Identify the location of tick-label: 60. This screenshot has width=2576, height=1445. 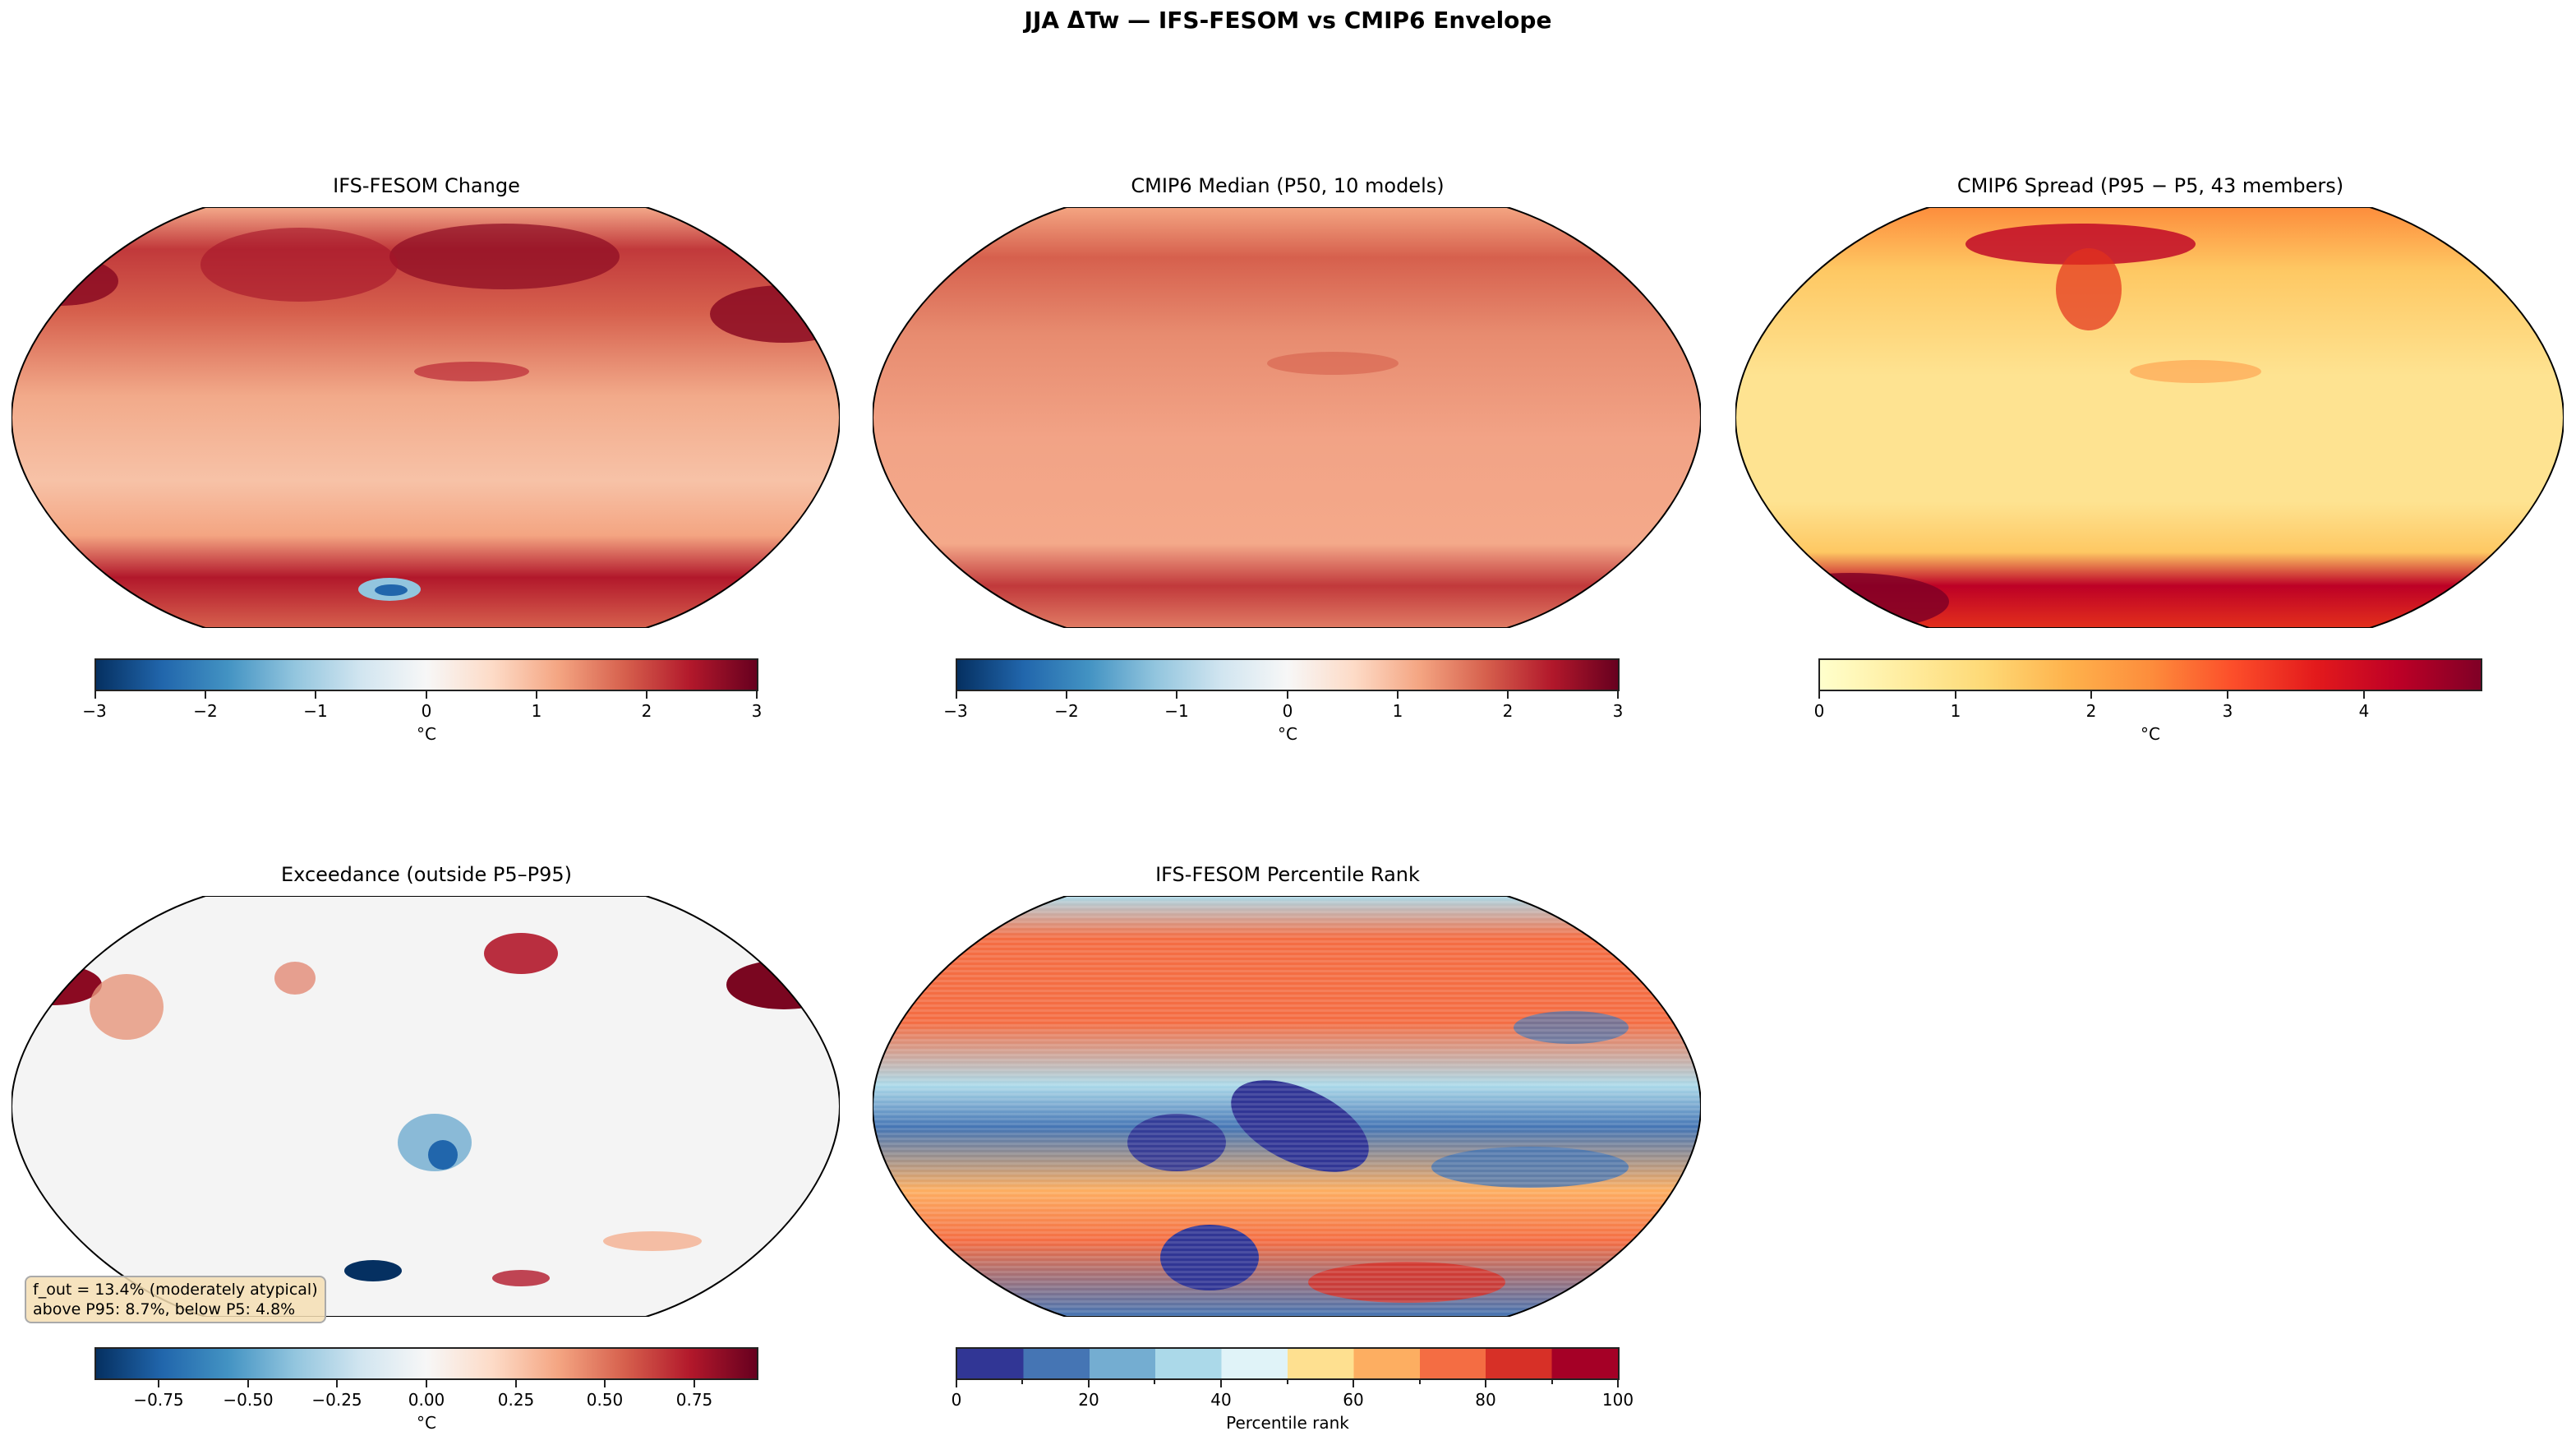
(1353, 1400).